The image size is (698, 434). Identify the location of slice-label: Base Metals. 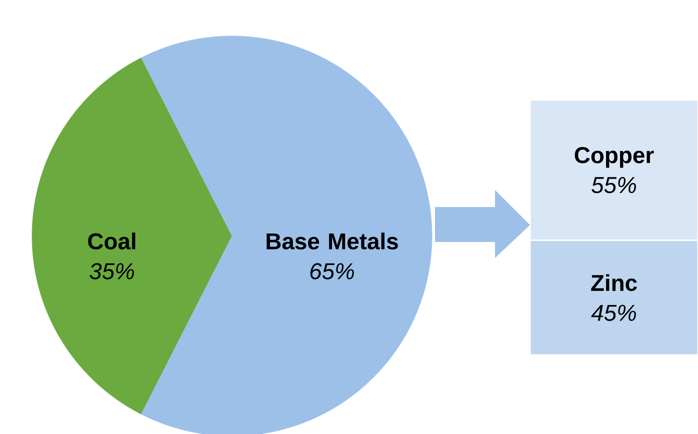
(332, 241).